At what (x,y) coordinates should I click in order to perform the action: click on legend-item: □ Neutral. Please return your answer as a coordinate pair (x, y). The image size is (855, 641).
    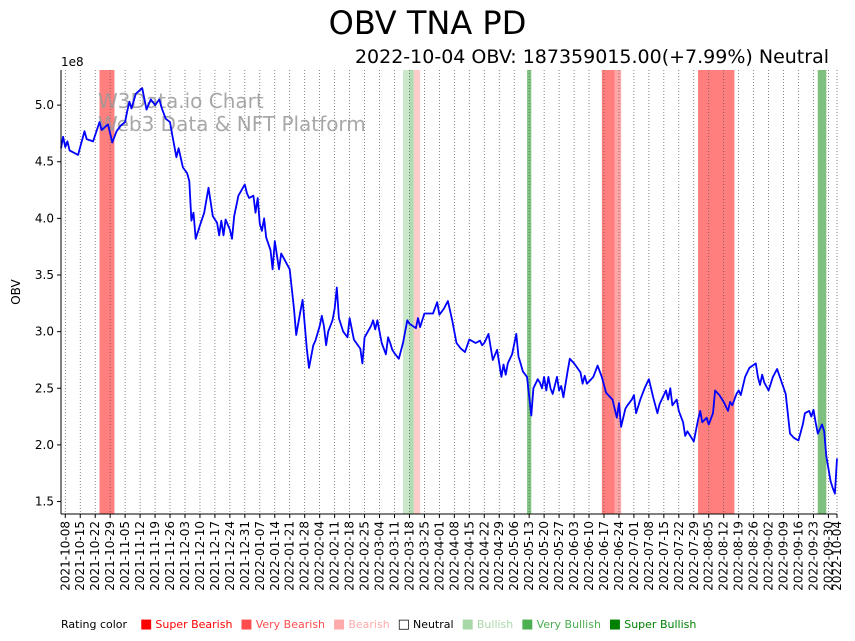
    Looking at the image, I should click on (426, 624).